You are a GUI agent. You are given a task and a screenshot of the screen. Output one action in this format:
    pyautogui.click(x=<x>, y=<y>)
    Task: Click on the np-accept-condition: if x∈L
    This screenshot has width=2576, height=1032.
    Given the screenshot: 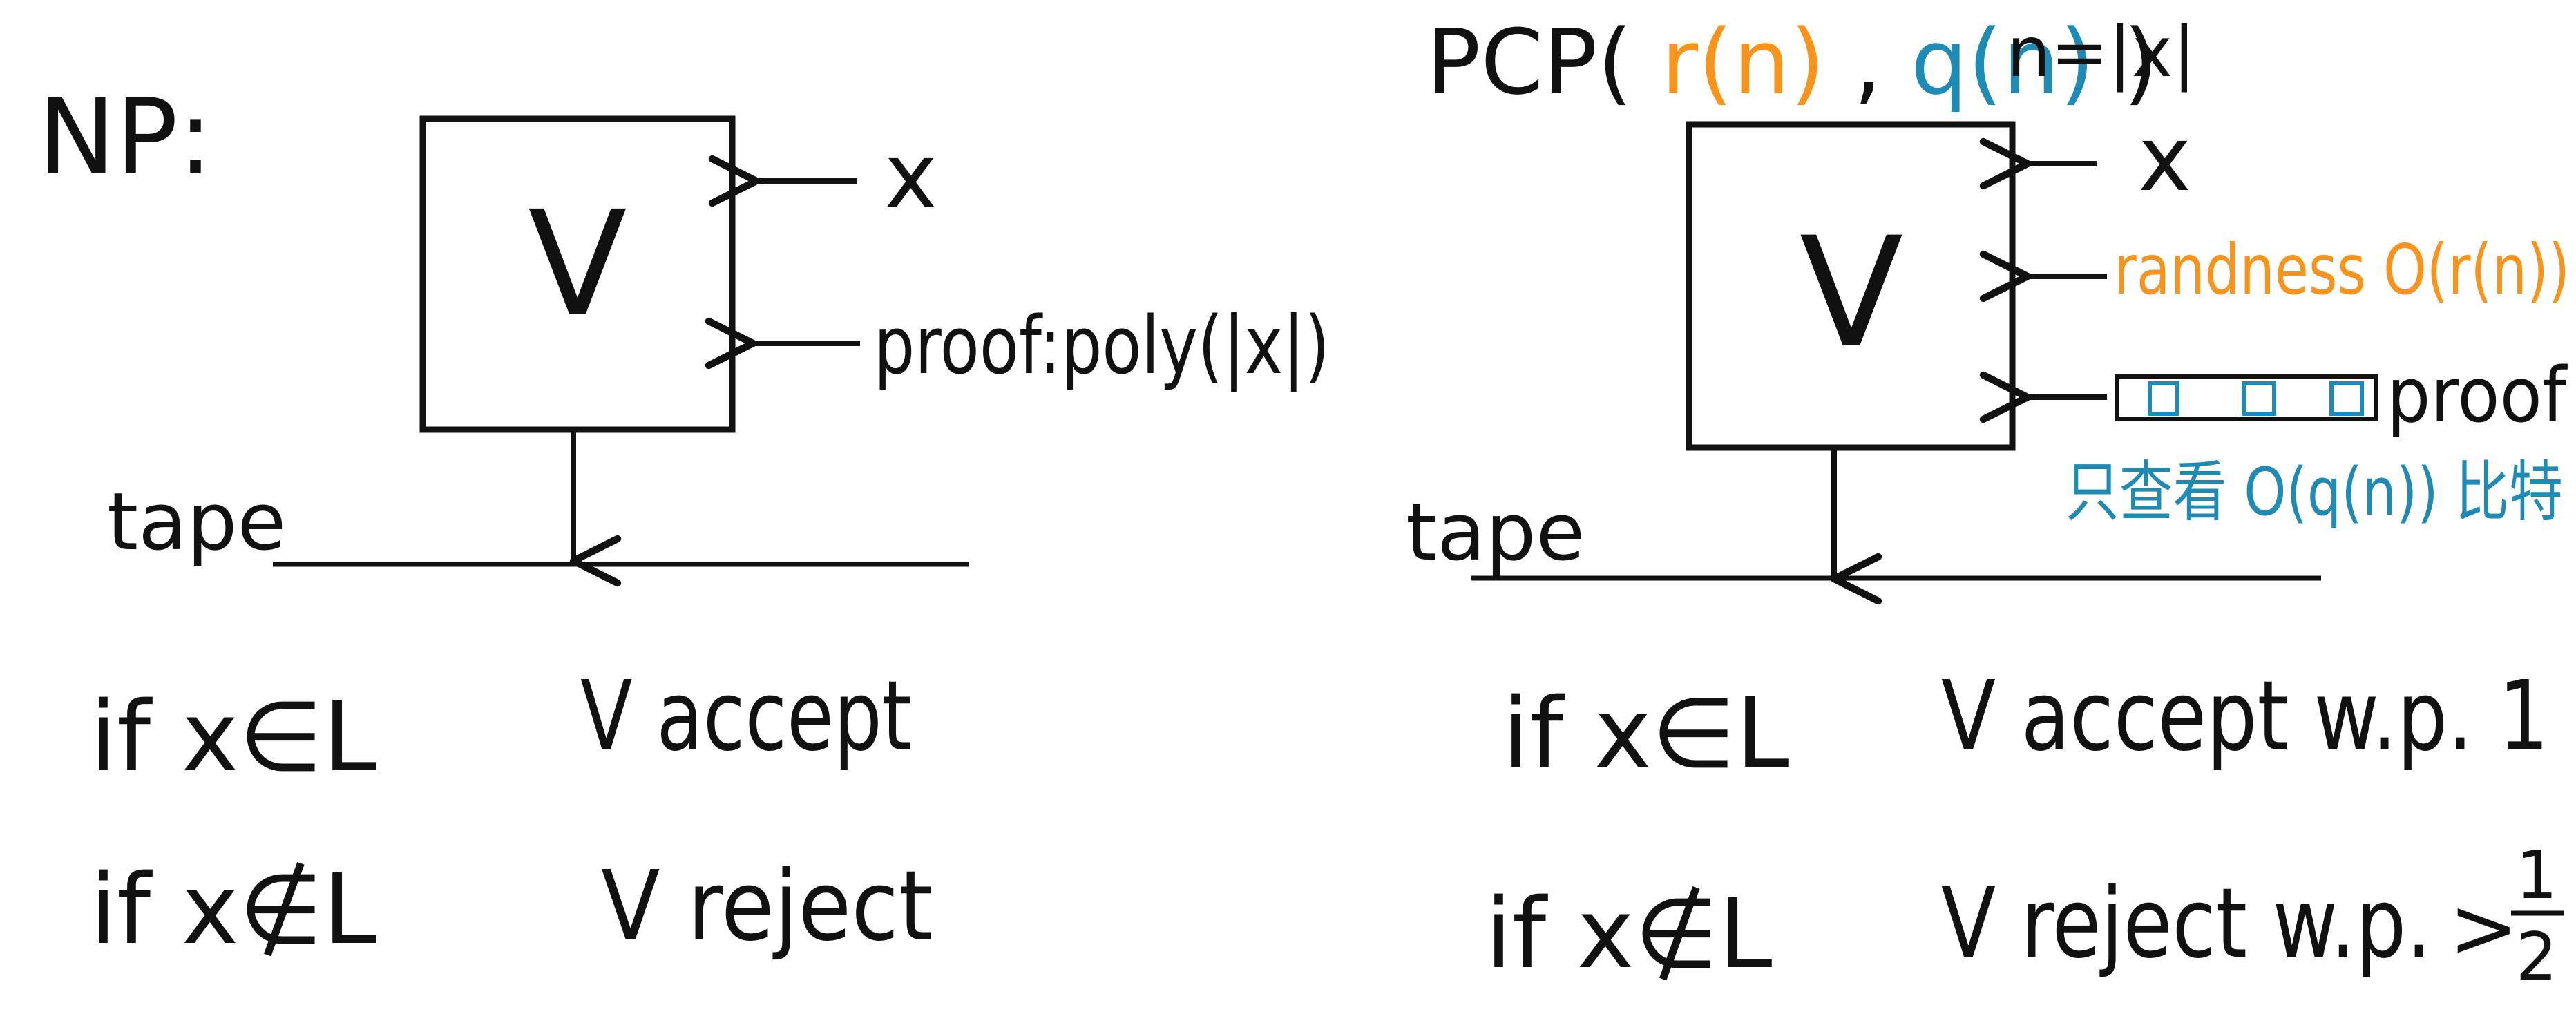 What is the action you would take?
    pyautogui.click(x=234, y=737)
    